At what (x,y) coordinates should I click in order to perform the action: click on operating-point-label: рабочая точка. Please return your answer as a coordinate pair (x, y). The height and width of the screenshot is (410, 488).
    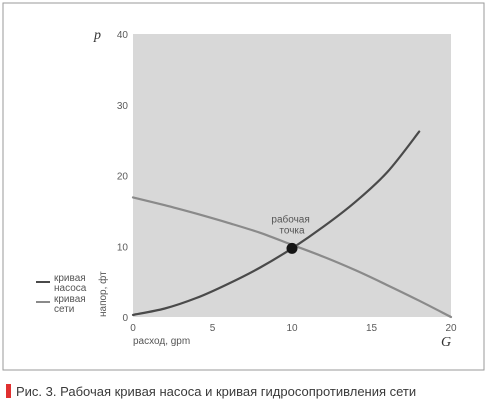
    Looking at the image, I should click on (291, 224).